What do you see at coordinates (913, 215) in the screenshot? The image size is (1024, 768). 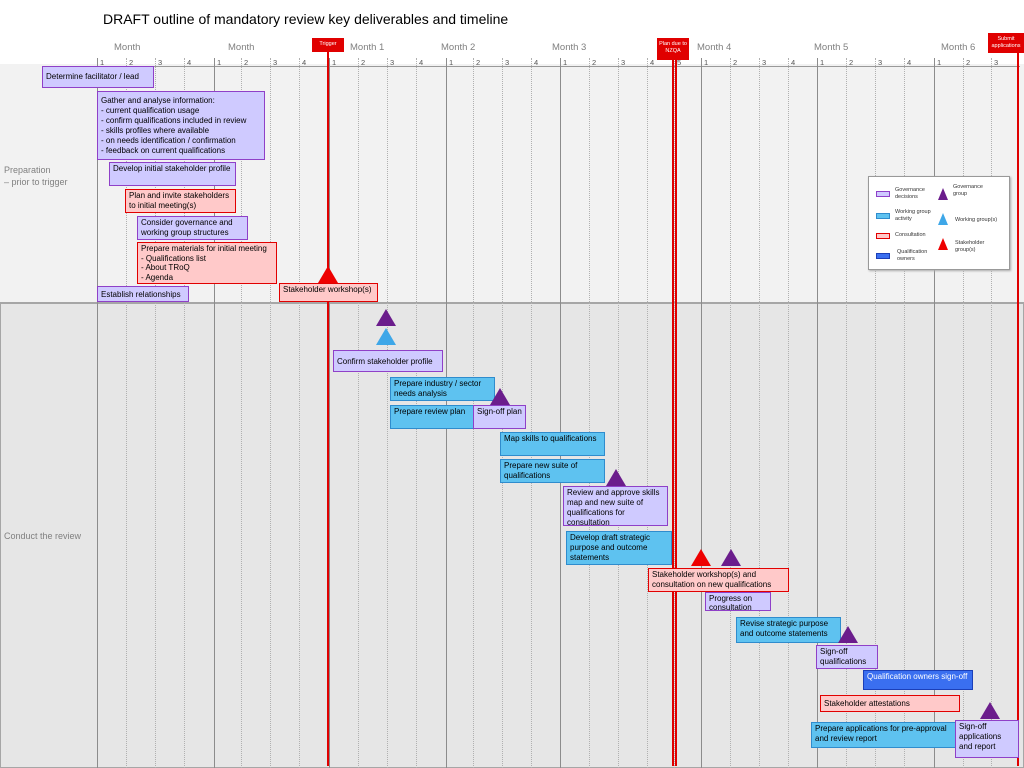 I see `legend-working-group-activity: Working group activity` at bounding box center [913, 215].